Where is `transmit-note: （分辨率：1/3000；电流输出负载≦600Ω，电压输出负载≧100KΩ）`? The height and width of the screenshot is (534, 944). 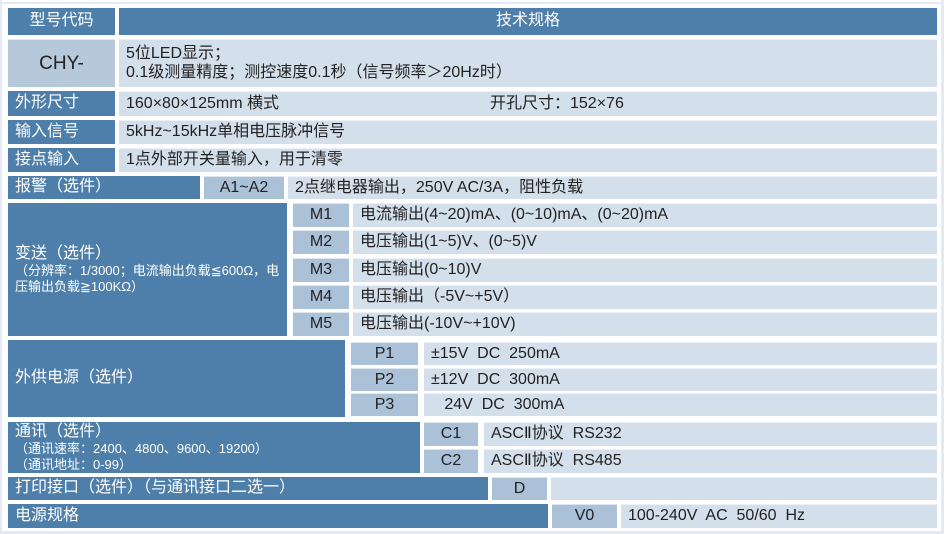
transmit-note: （分辨率：1/3000；电流输出负载≦600Ω，电压输出负载≧100KΩ） is located at coordinates (147, 278).